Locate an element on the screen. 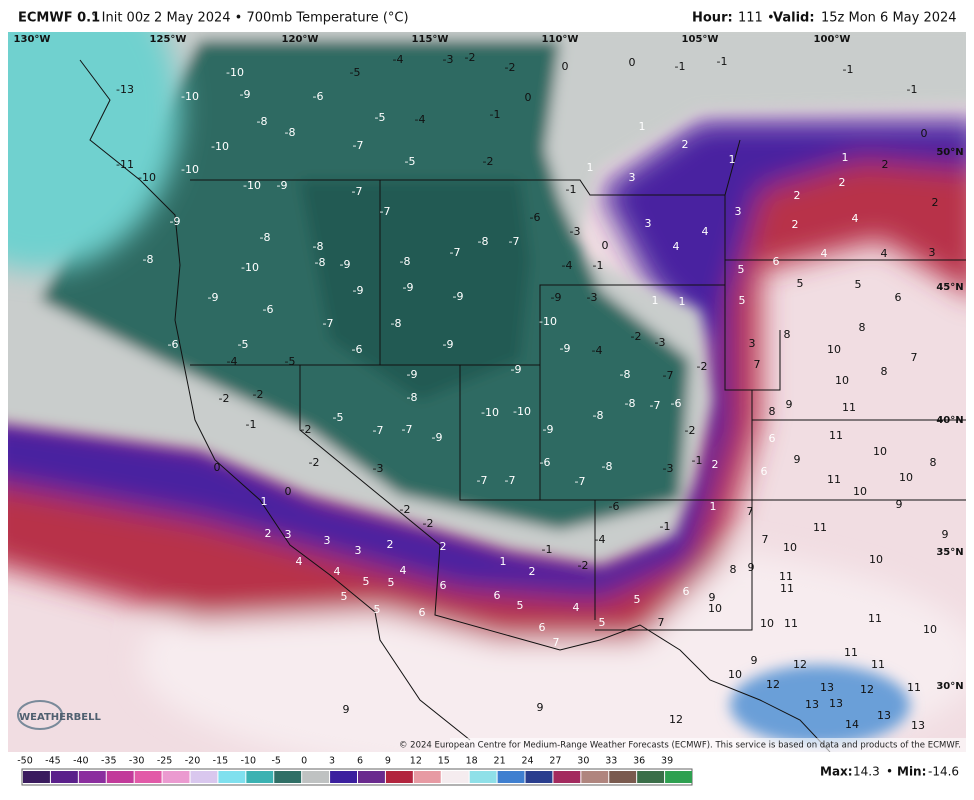 The width and height of the screenshot is (974, 800). latitude-label: 30°N is located at coordinates (949, 686).